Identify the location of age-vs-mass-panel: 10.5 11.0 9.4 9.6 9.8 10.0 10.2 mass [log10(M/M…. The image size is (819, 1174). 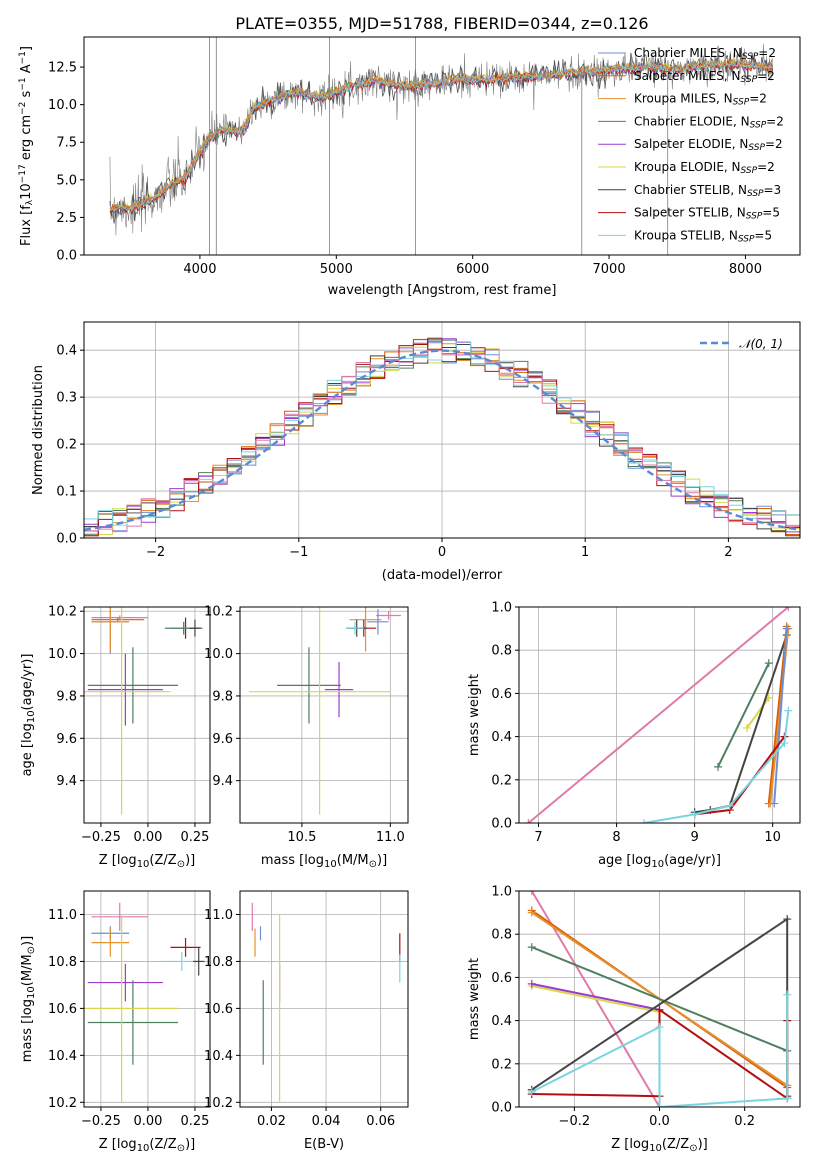
(306, 737).